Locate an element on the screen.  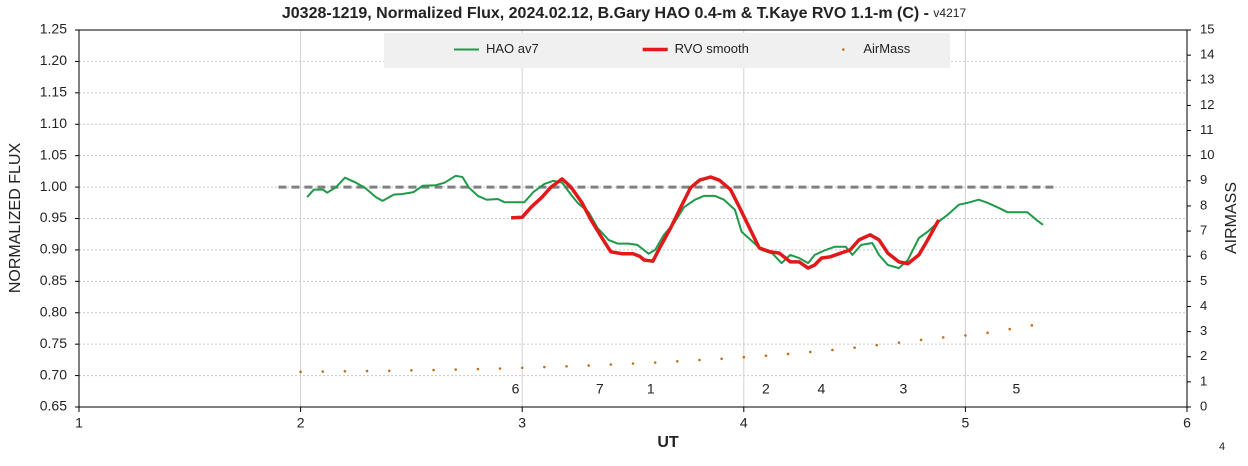
x-tick-label: 6 is located at coordinates (1187, 423).